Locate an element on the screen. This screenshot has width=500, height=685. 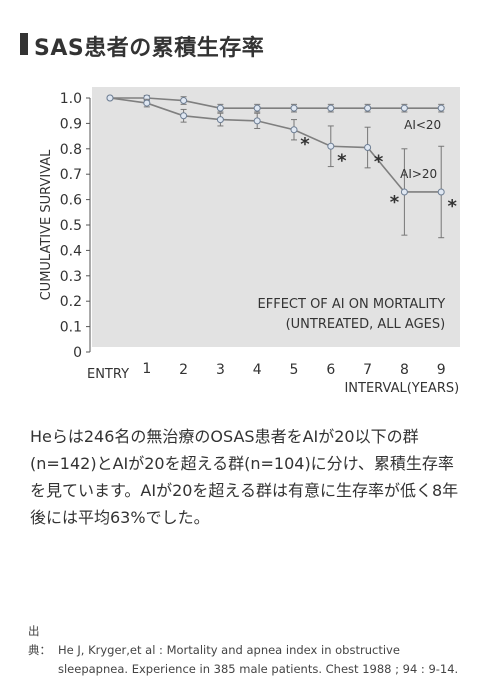
source-label: 出典： is located at coordinates (39, 640).